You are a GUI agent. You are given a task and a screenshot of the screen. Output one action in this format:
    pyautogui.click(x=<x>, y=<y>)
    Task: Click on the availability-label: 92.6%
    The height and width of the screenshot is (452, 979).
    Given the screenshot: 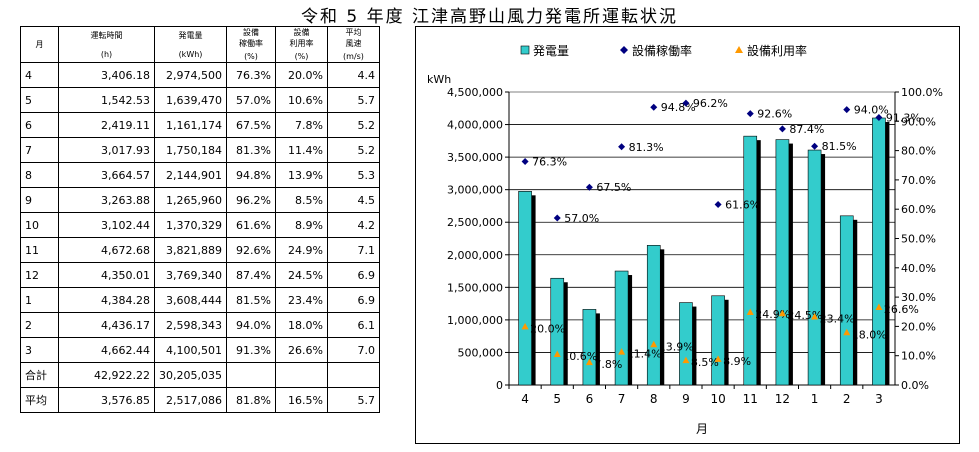 What is the action you would take?
    pyautogui.click(x=774, y=114)
    